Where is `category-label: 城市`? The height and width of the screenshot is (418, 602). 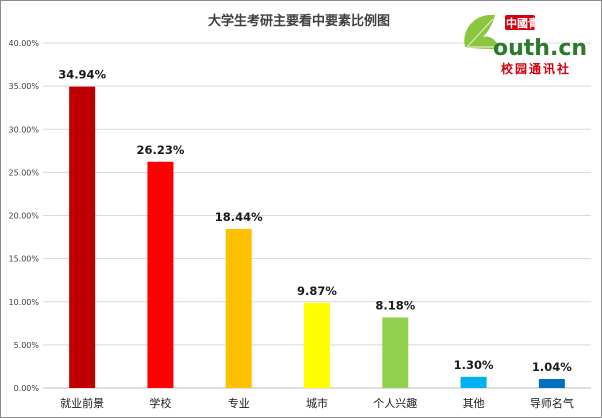 category-label: 城市 is located at coordinates (317, 403).